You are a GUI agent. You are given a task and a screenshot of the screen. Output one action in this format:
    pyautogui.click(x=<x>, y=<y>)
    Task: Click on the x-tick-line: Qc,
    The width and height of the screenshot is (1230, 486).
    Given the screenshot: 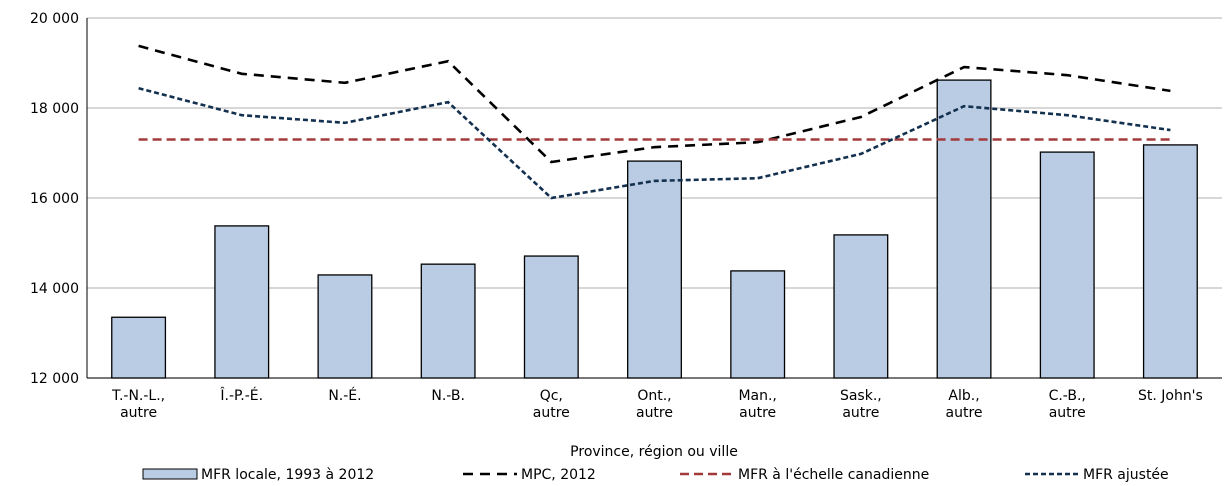 What is the action you would take?
    pyautogui.click(x=551, y=396)
    